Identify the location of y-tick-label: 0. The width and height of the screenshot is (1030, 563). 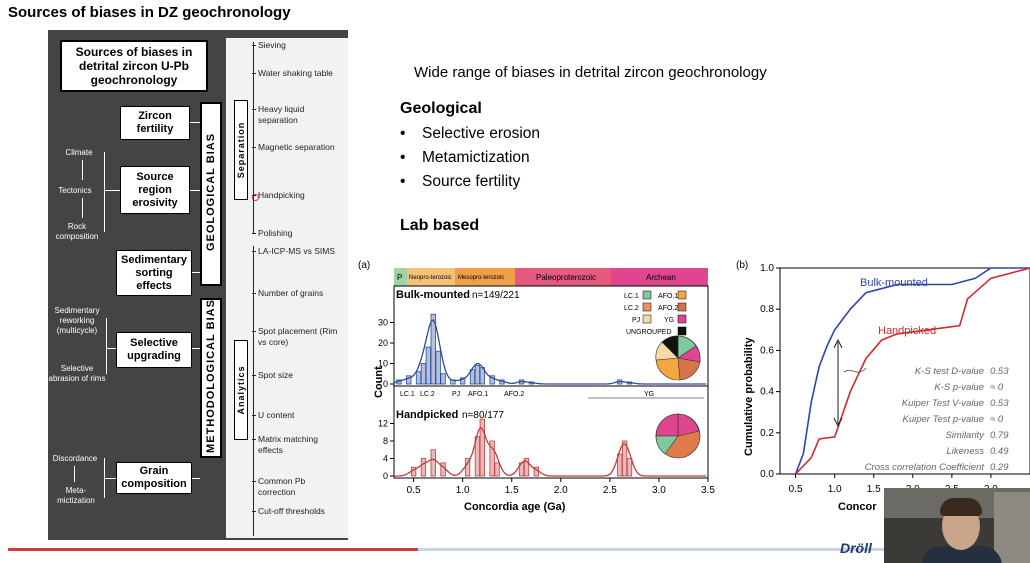
(385, 384).